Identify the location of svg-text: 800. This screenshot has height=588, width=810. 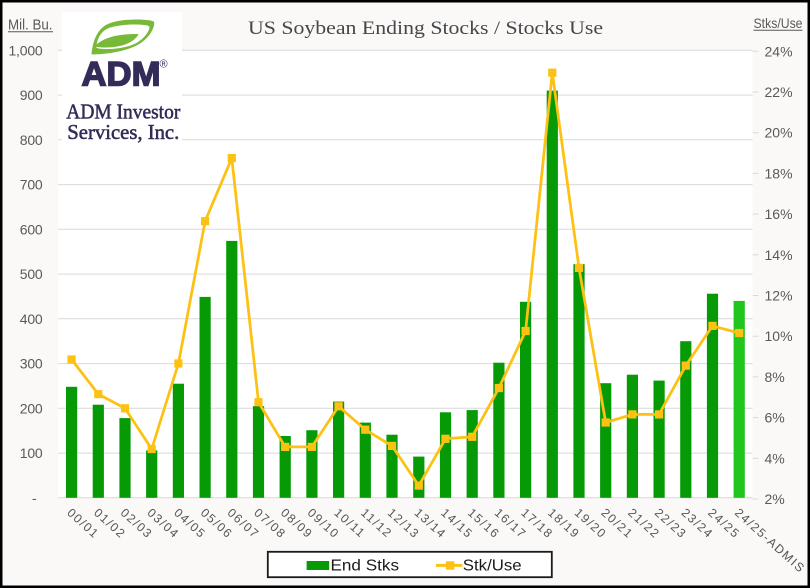
(31, 140).